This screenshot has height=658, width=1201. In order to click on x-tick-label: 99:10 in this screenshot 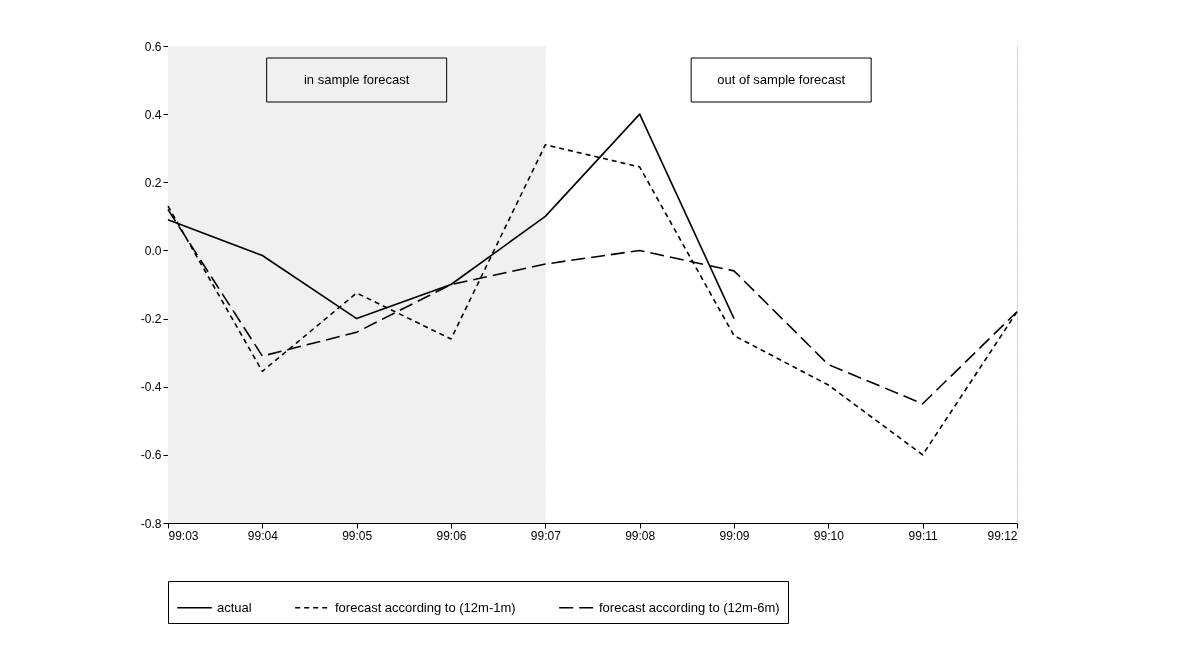, I will do `click(829, 535)`.